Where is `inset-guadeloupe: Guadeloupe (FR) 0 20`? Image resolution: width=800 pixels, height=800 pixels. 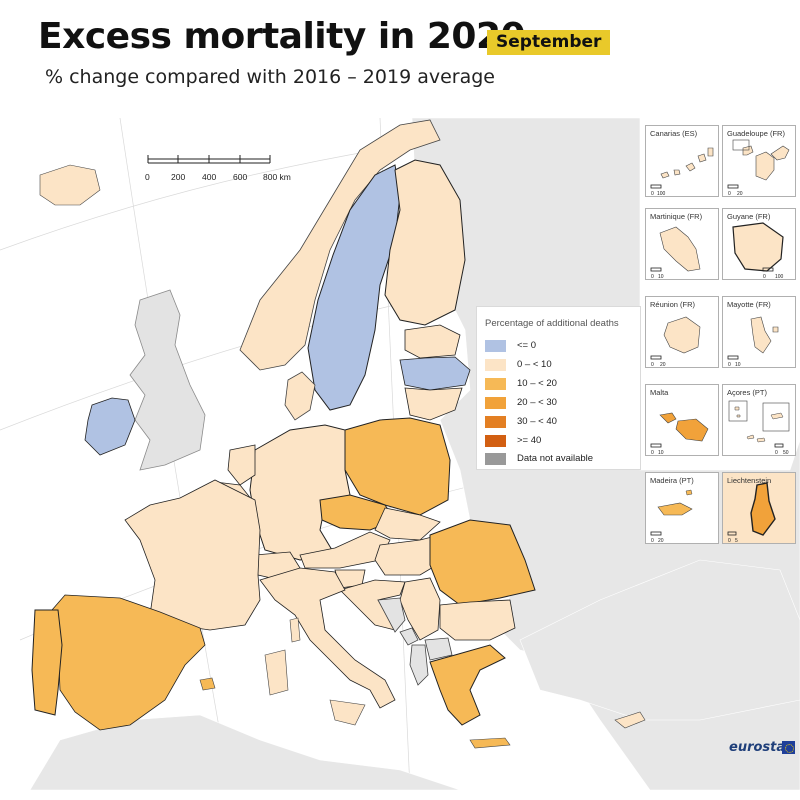
inset-guadeloupe: Guadeloupe (FR) 0 20 is located at coordinates (759, 161).